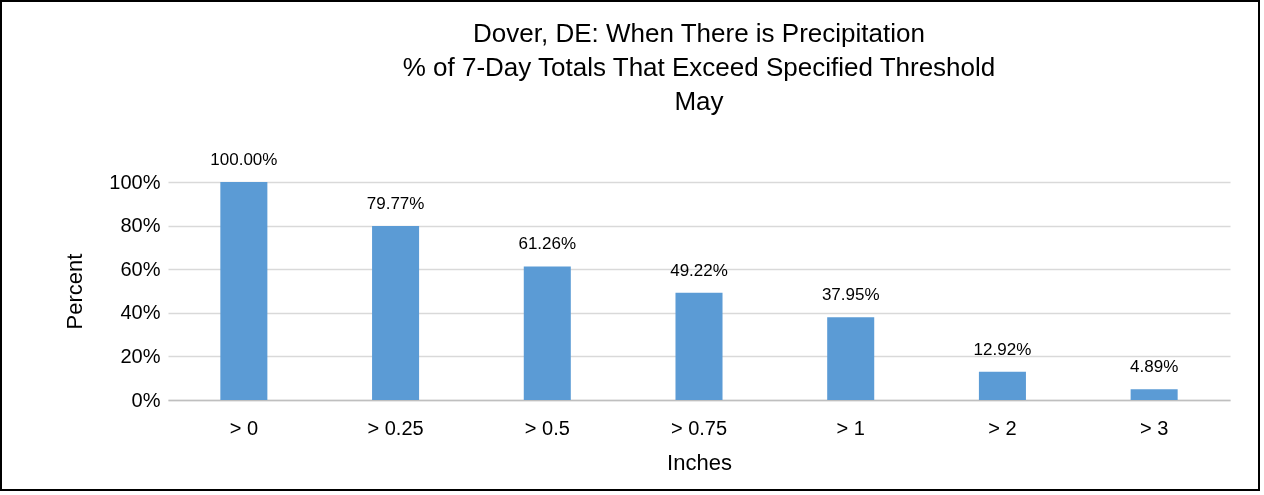 The width and height of the screenshot is (1264, 495). Describe the element at coordinates (699, 101) in the screenshot. I see `text: May` at that location.